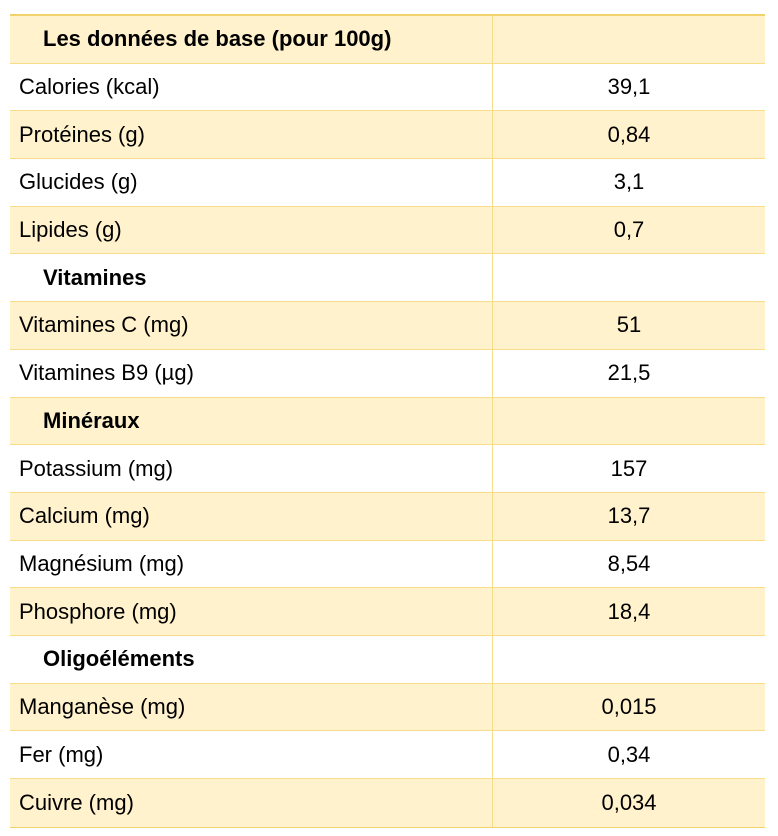 This screenshot has height=836, width=778. Describe the element at coordinates (629, 611) in the screenshot. I see `row-value: 18,4` at that location.